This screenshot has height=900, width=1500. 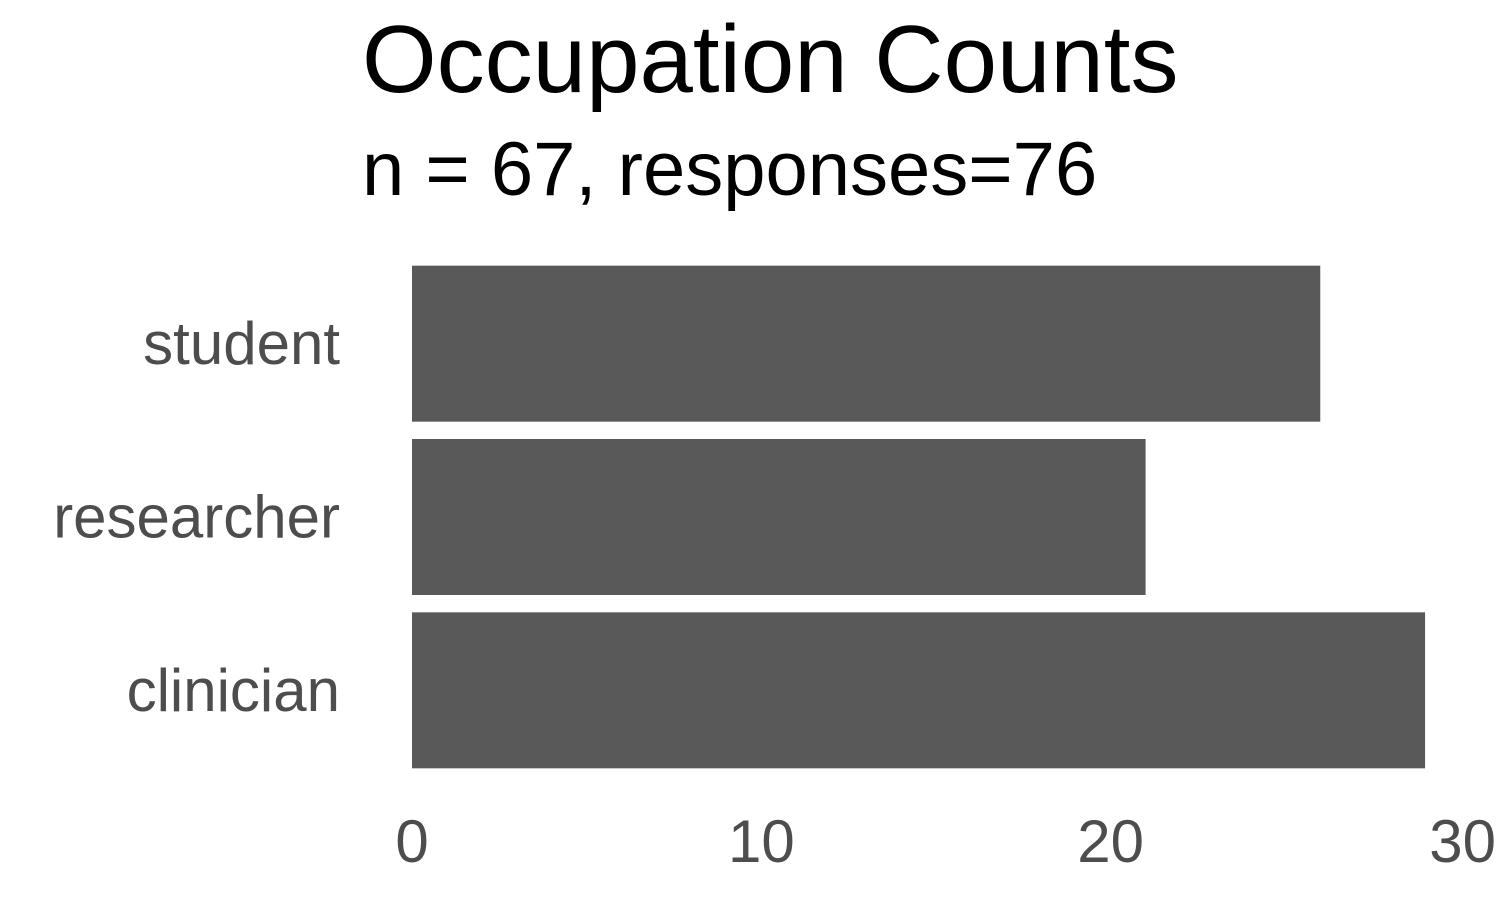 I want to click on bar-clinician, so click(x=919, y=690).